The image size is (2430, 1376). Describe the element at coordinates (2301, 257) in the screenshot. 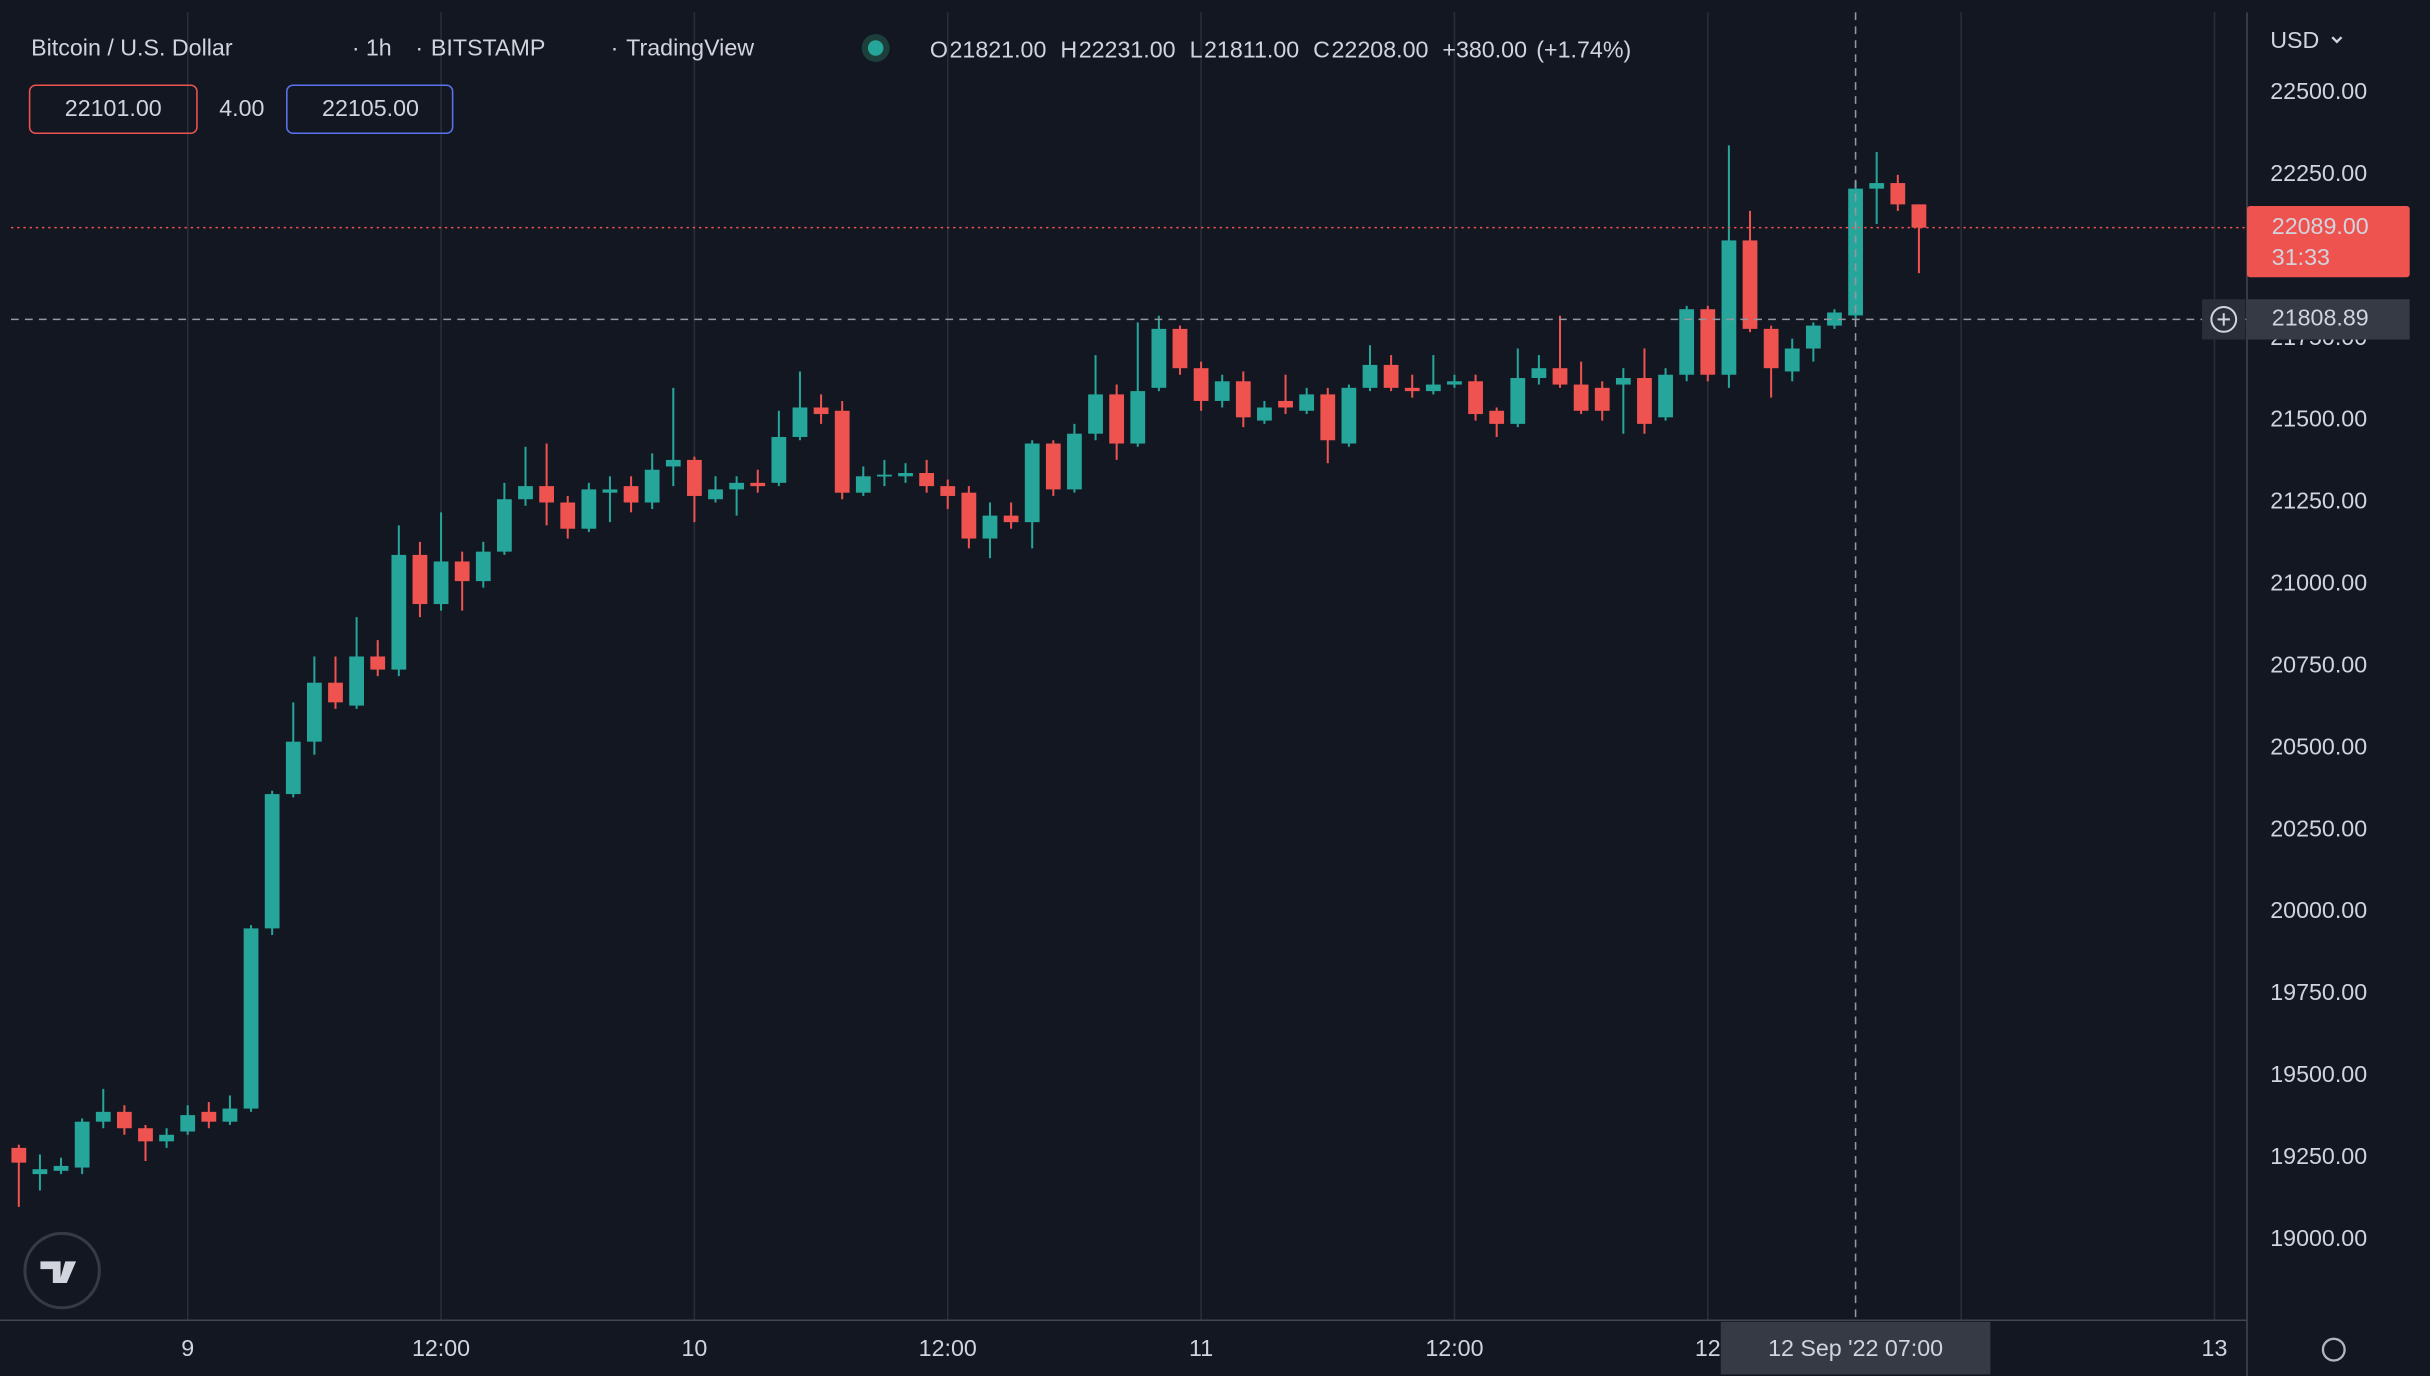

I see `countdown-label: 31:33` at that location.